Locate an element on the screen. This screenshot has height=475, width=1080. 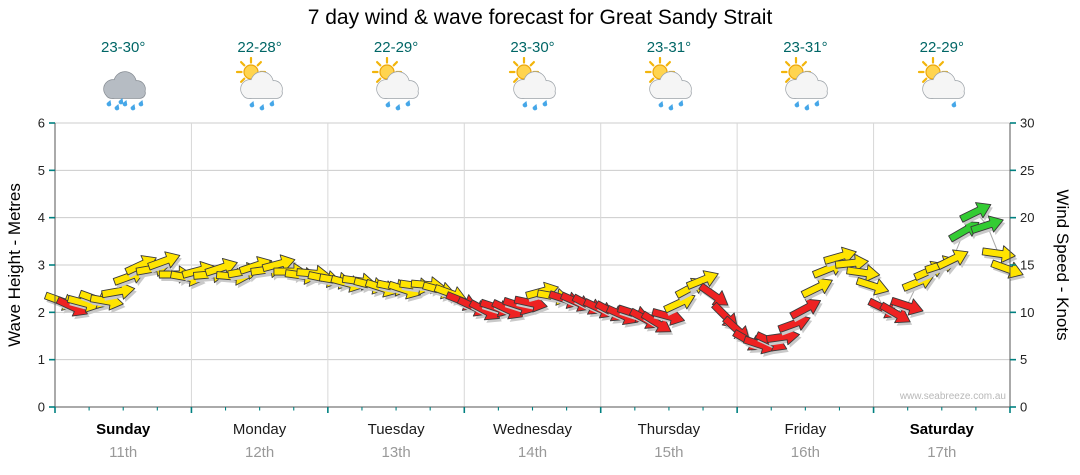
left-axis-tick-label: 2 is located at coordinates (41, 312).